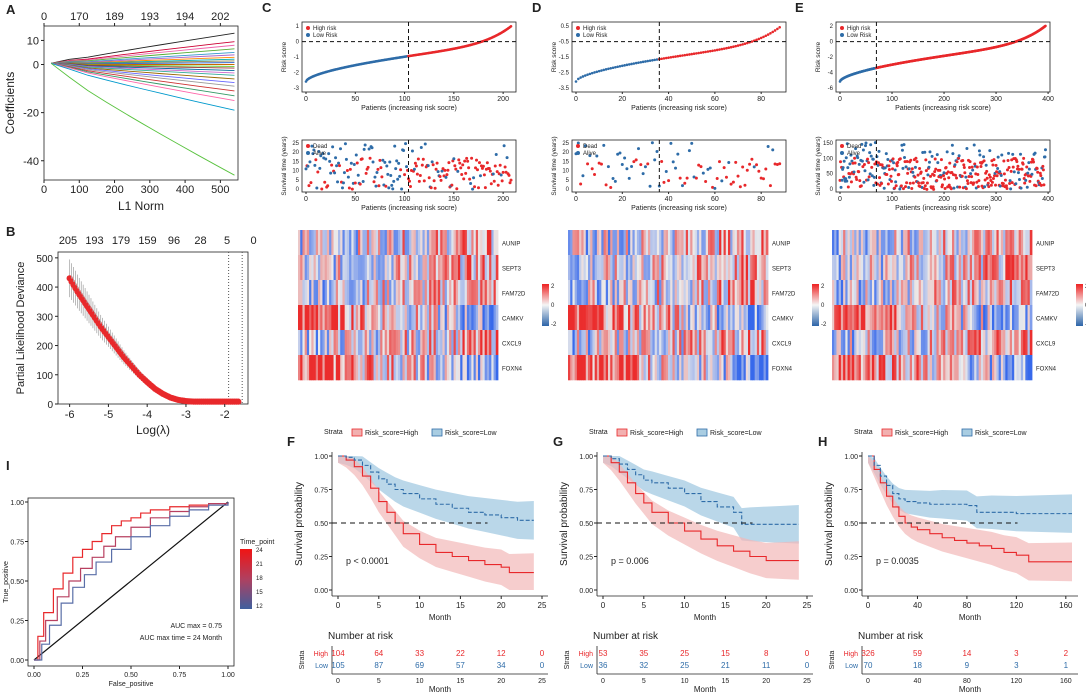 The width and height of the screenshot is (1086, 692). I want to click on legend-high: High risk, so click(595, 29).